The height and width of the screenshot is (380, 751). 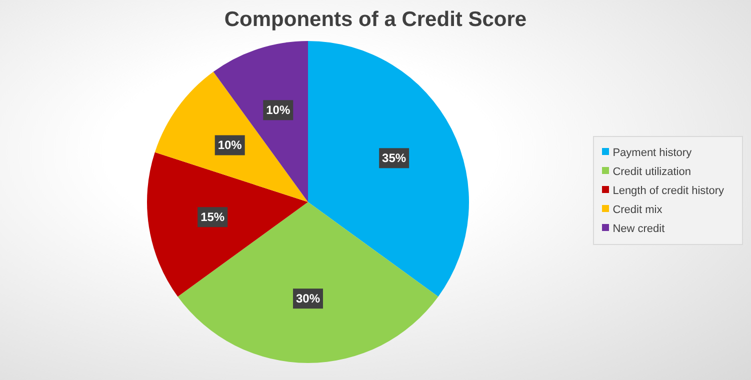 What do you see at coordinates (637, 210) in the screenshot?
I see `legend-label: Credit mix` at bounding box center [637, 210].